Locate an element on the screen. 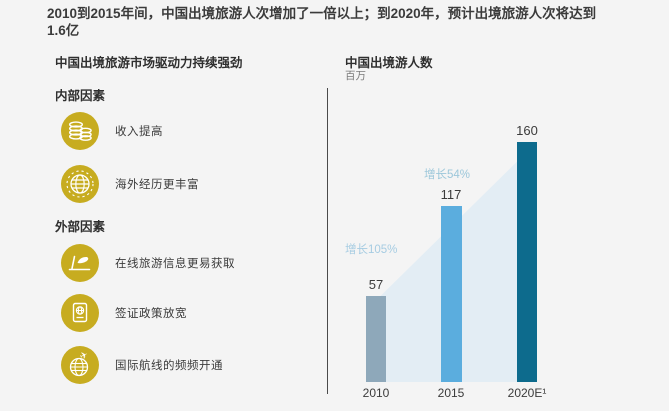  growth-annotation-2015-2020: 增长54% is located at coordinates (447, 175).